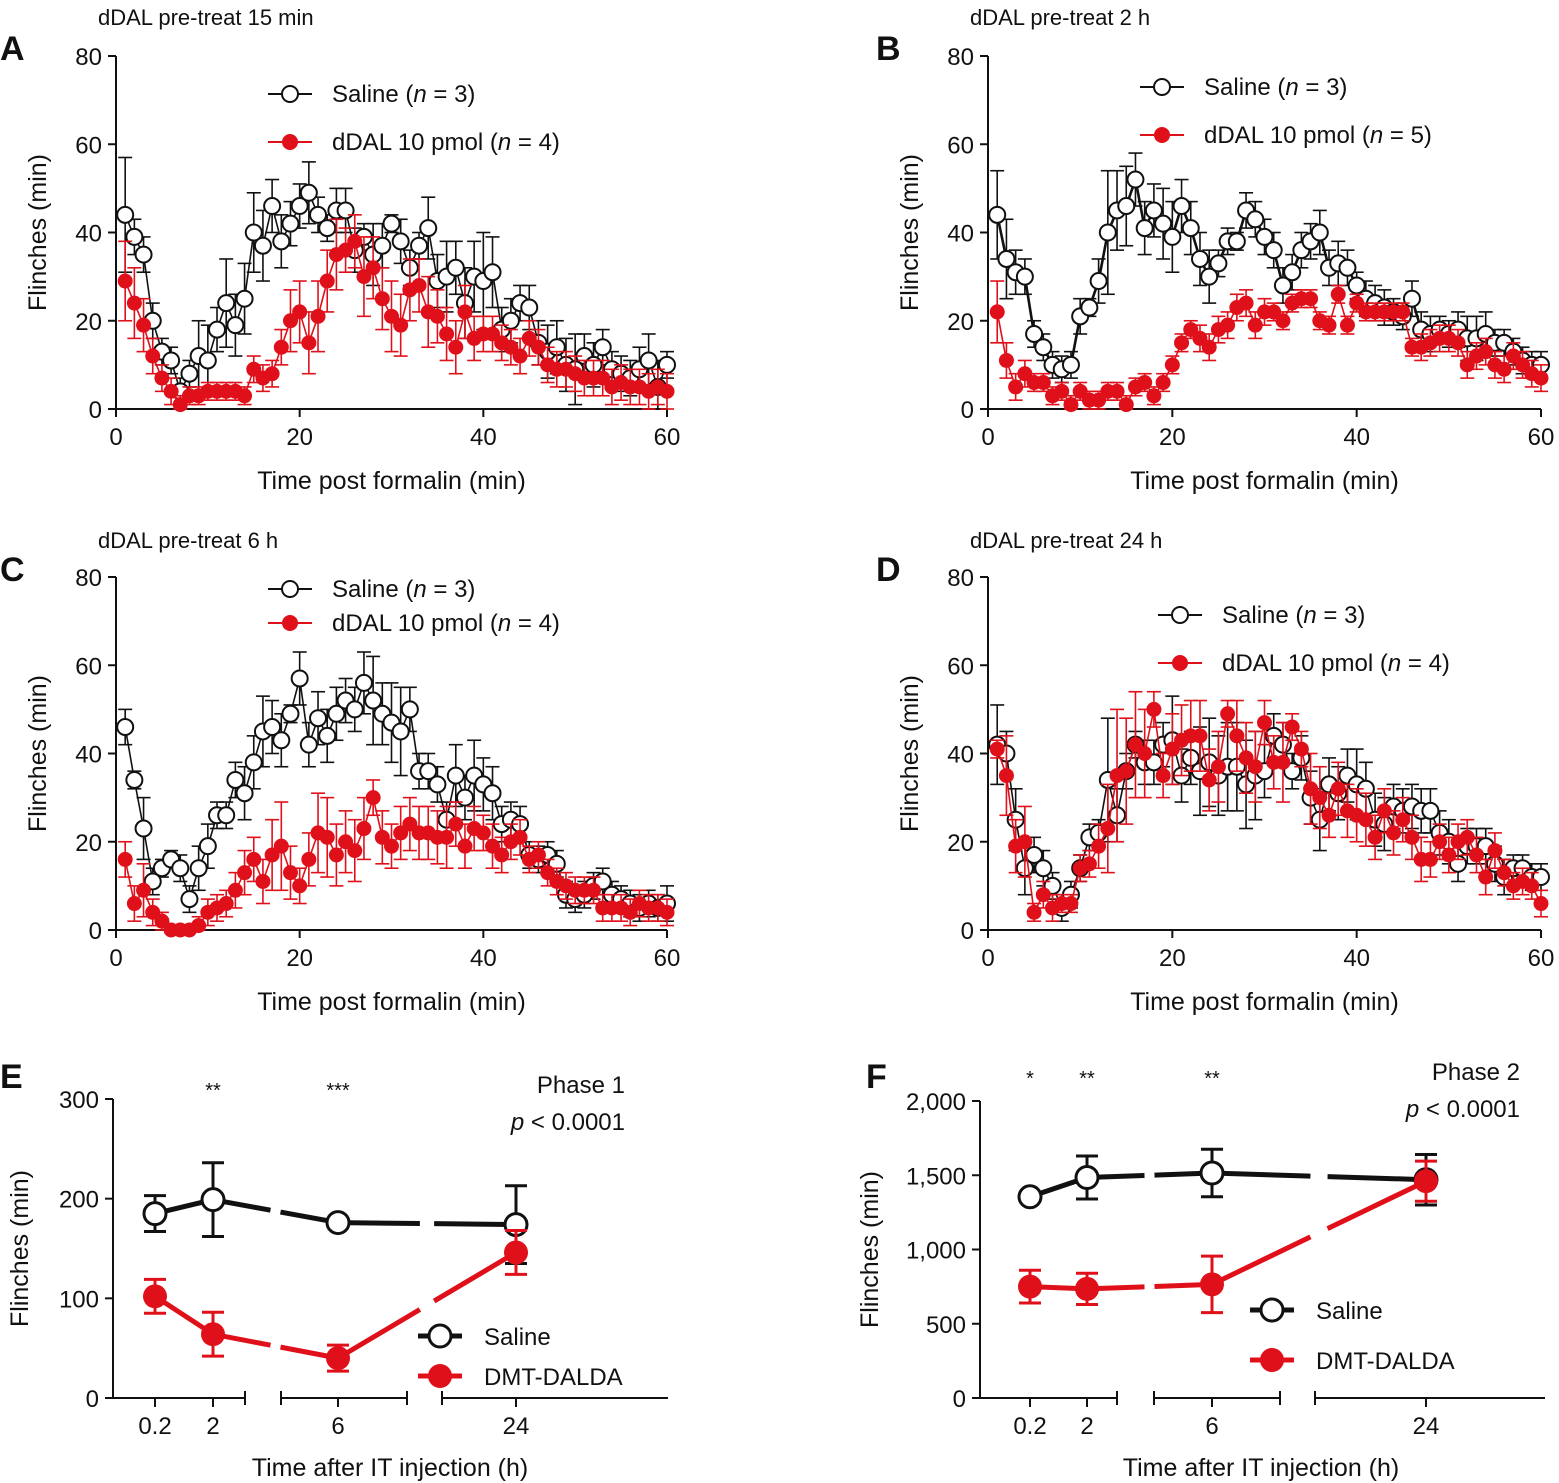  What do you see at coordinates (337, 1426) in the screenshot?
I see `x-tick-label: 6` at bounding box center [337, 1426].